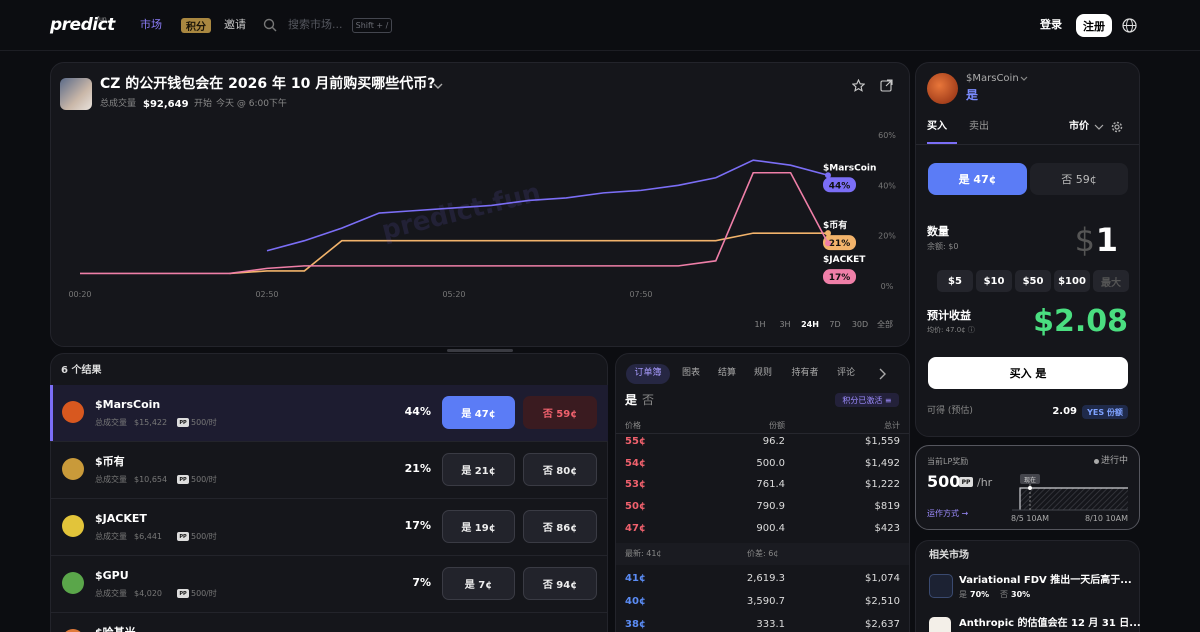 The width and height of the screenshot is (1200, 632). I want to click on order-price: 50¢, so click(635, 507).